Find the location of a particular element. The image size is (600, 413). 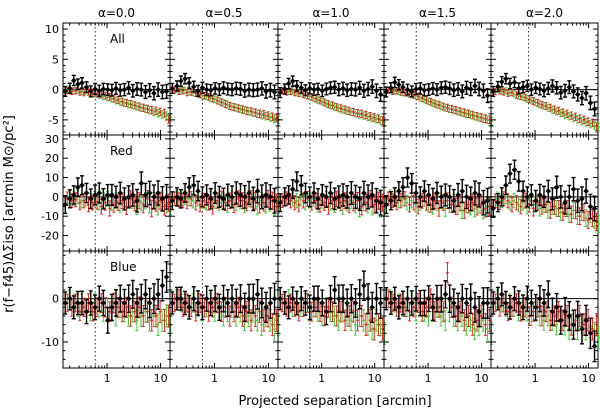

x-tick-label: 10 is located at coordinates (161, 378).